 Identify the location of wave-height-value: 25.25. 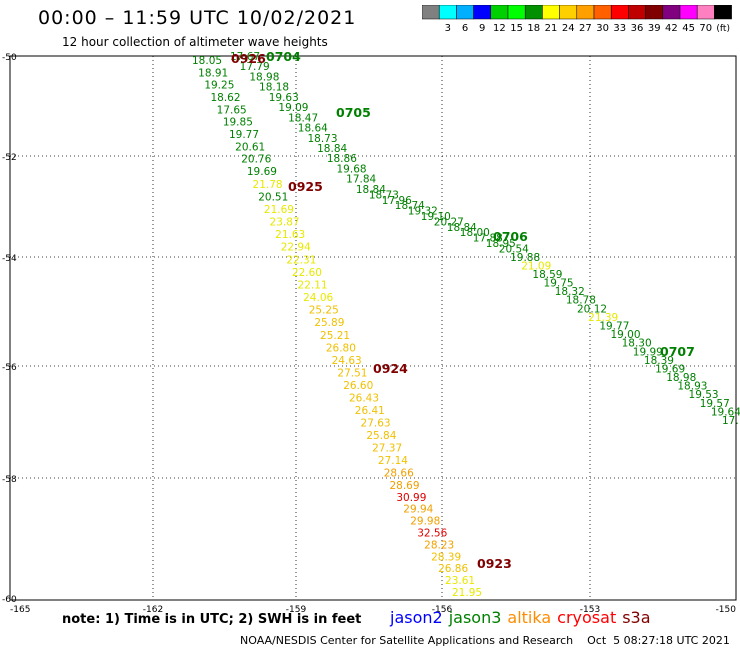
(324, 311).